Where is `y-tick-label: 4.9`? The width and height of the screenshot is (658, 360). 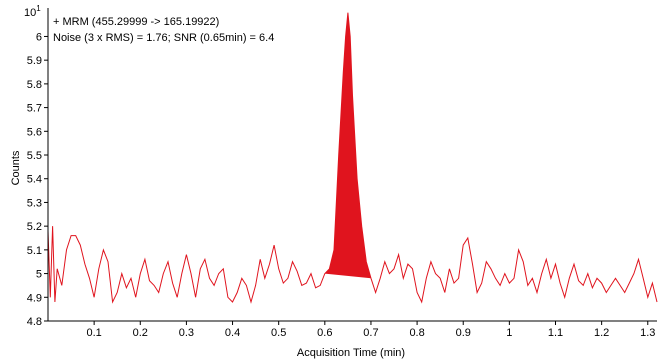 y-tick-label: 4.9 is located at coordinates (34, 298).